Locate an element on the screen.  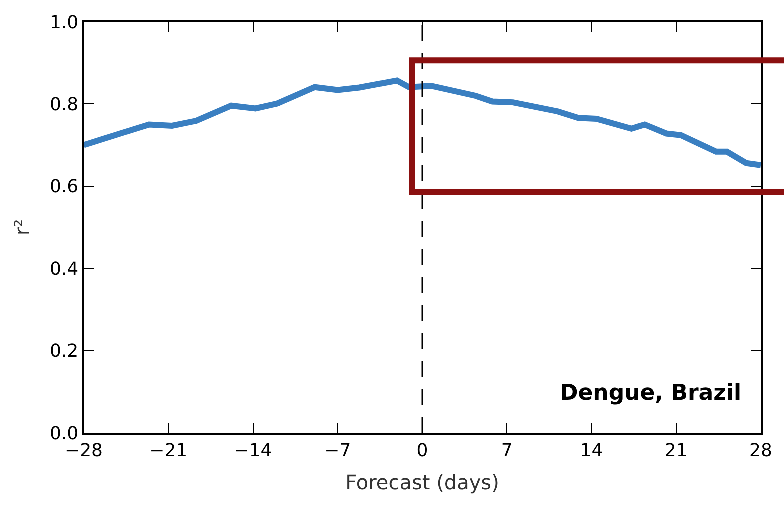
x-tick-label: −7 is located at coordinates (338, 451).